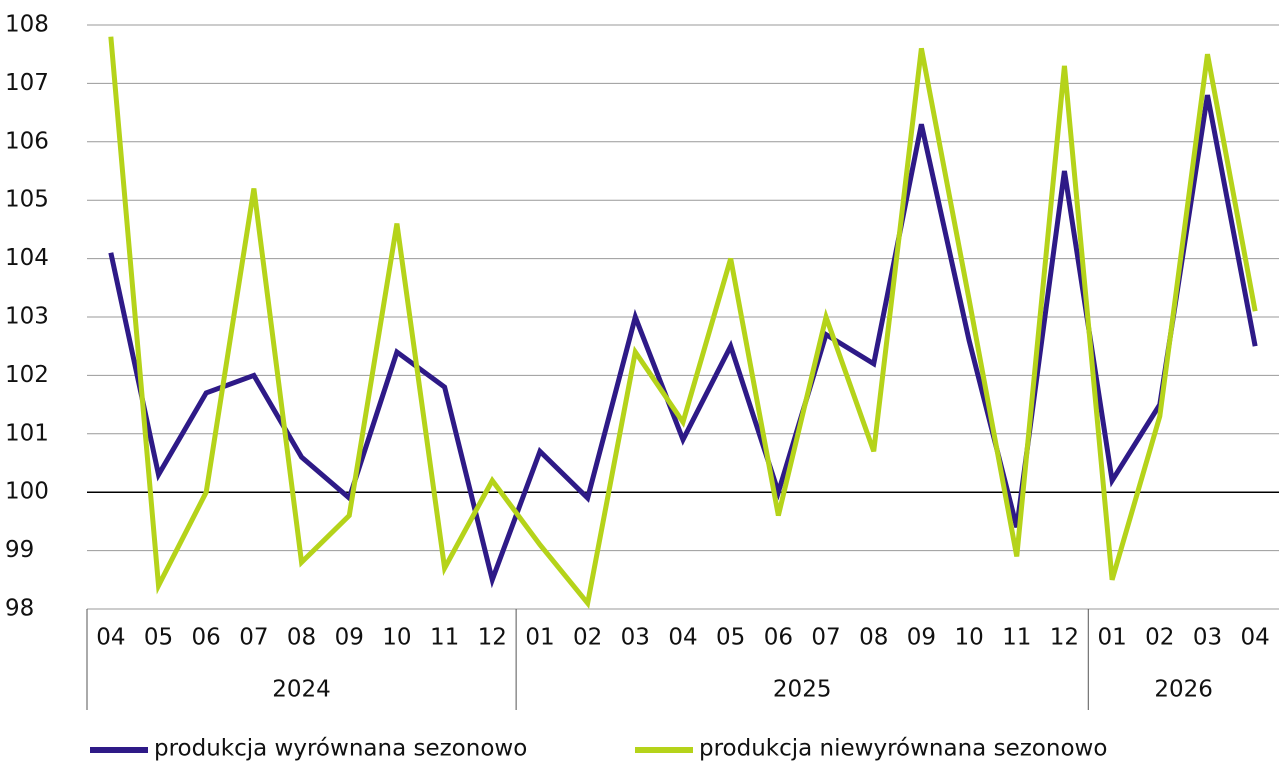  What do you see at coordinates (27, 317) in the screenshot?
I see `y-tick-label: 103` at bounding box center [27, 317].